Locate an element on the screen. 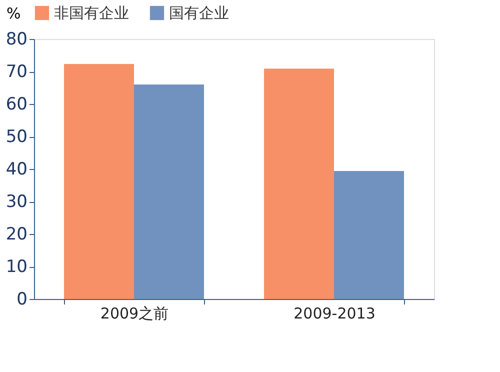  y-tick-label: 30 is located at coordinates (17, 202).